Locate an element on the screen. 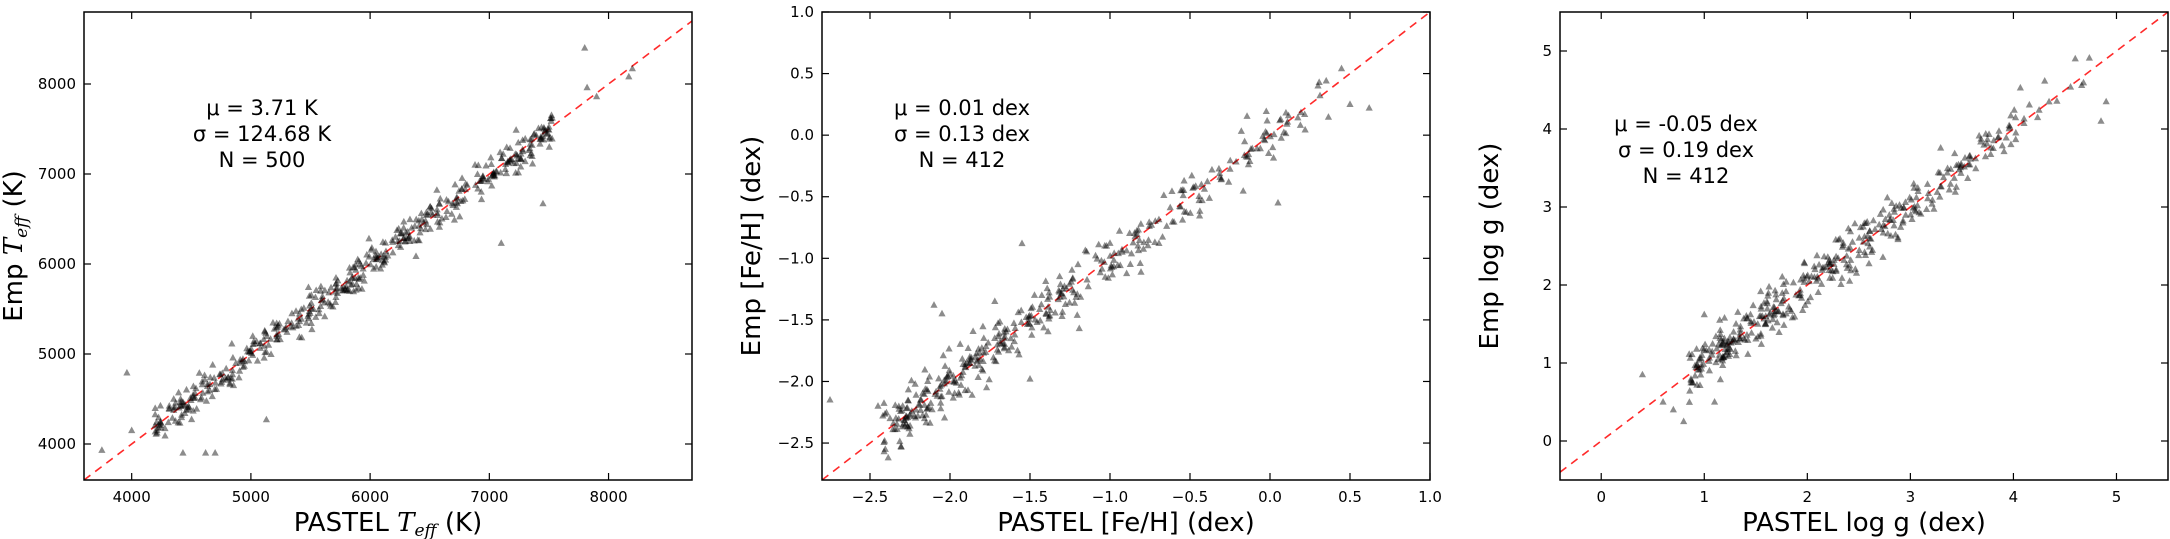 The height and width of the screenshot is (539, 2170). x-tick-label: 4000 is located at coordinates (132, 497).